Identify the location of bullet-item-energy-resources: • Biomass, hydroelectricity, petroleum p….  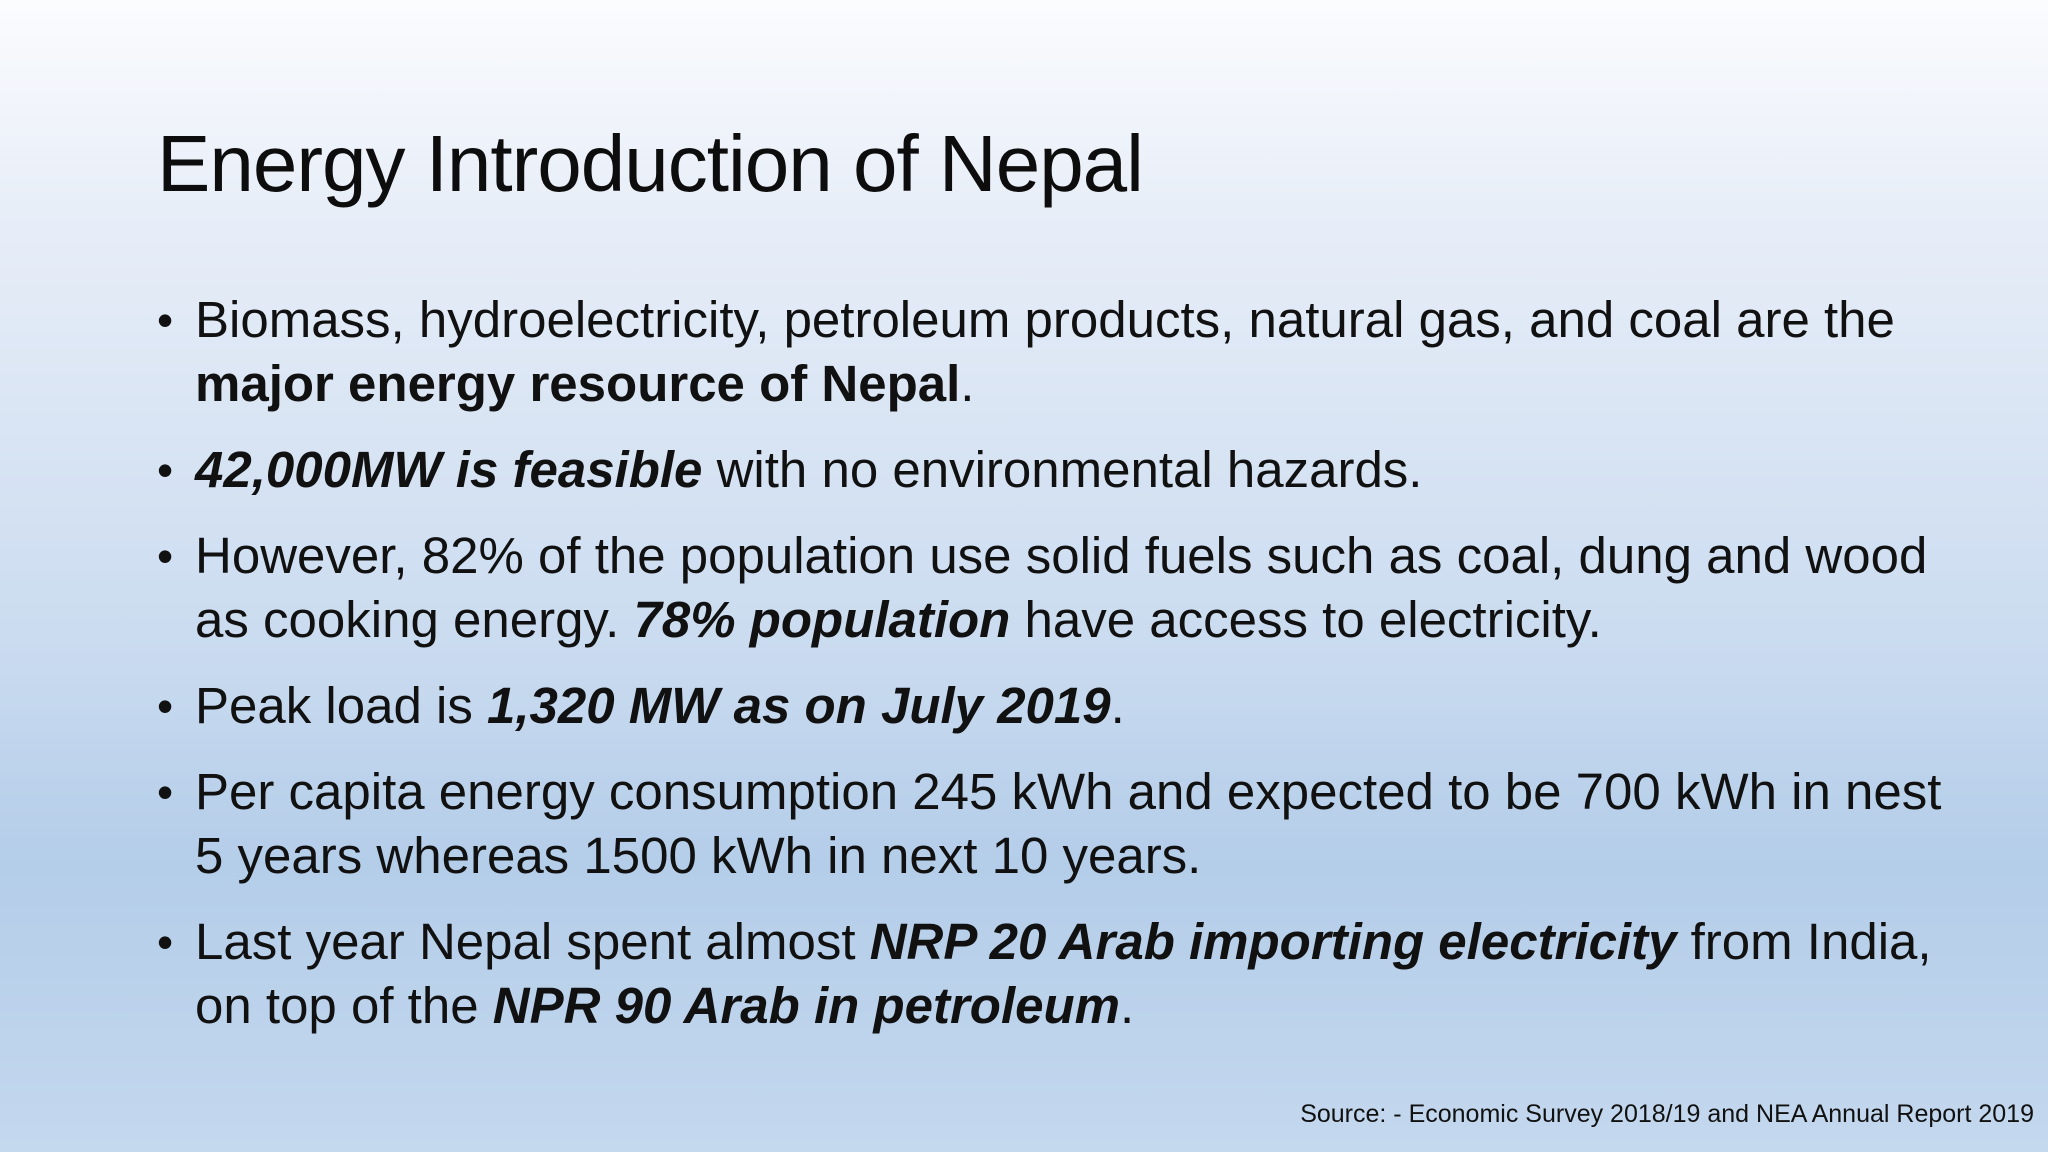
(1057, 352).